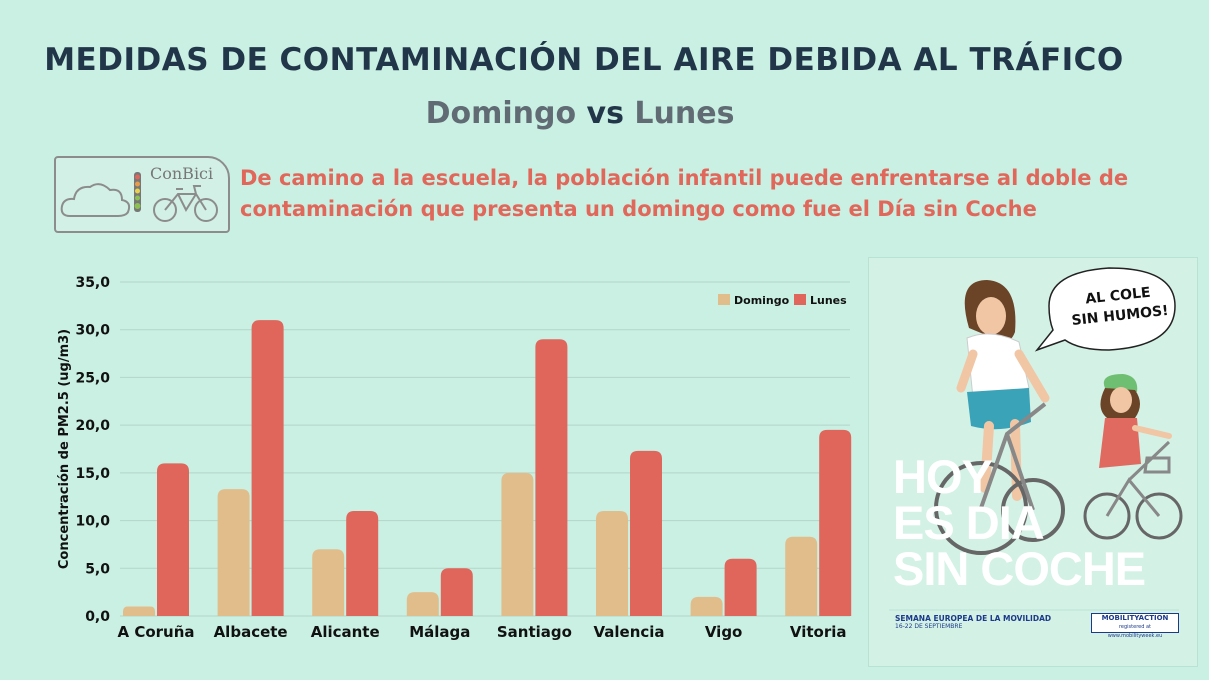  Describe the element at coordinates (439, 632) in the screenshot. I see `x-tick-label: Málaga` at that location.